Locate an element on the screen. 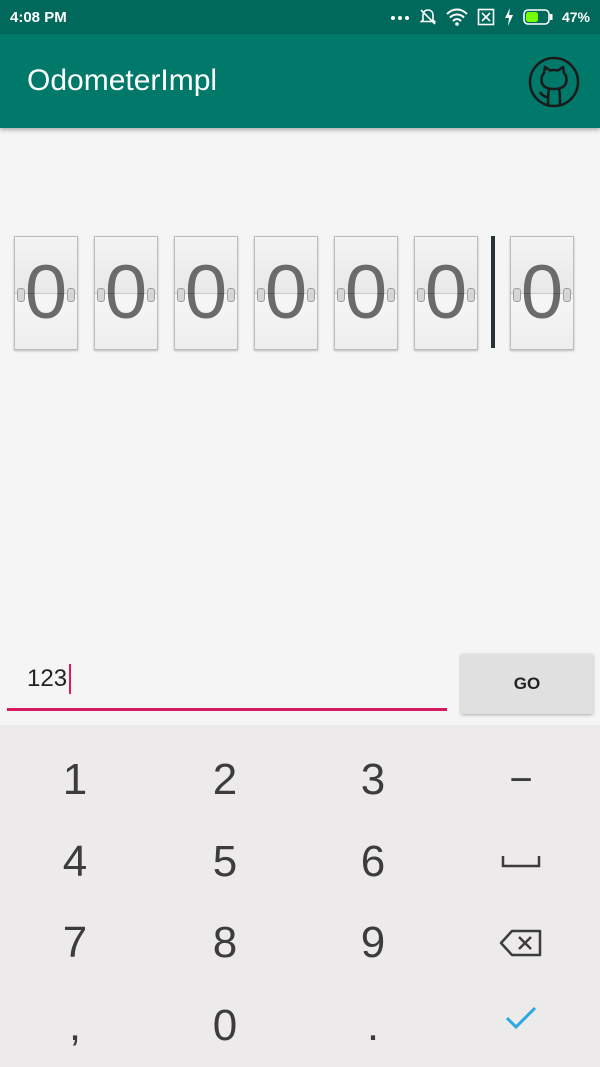 This screenshot has width=600, height=1067. go-button-label: GO is located at coordinates (527, 683).